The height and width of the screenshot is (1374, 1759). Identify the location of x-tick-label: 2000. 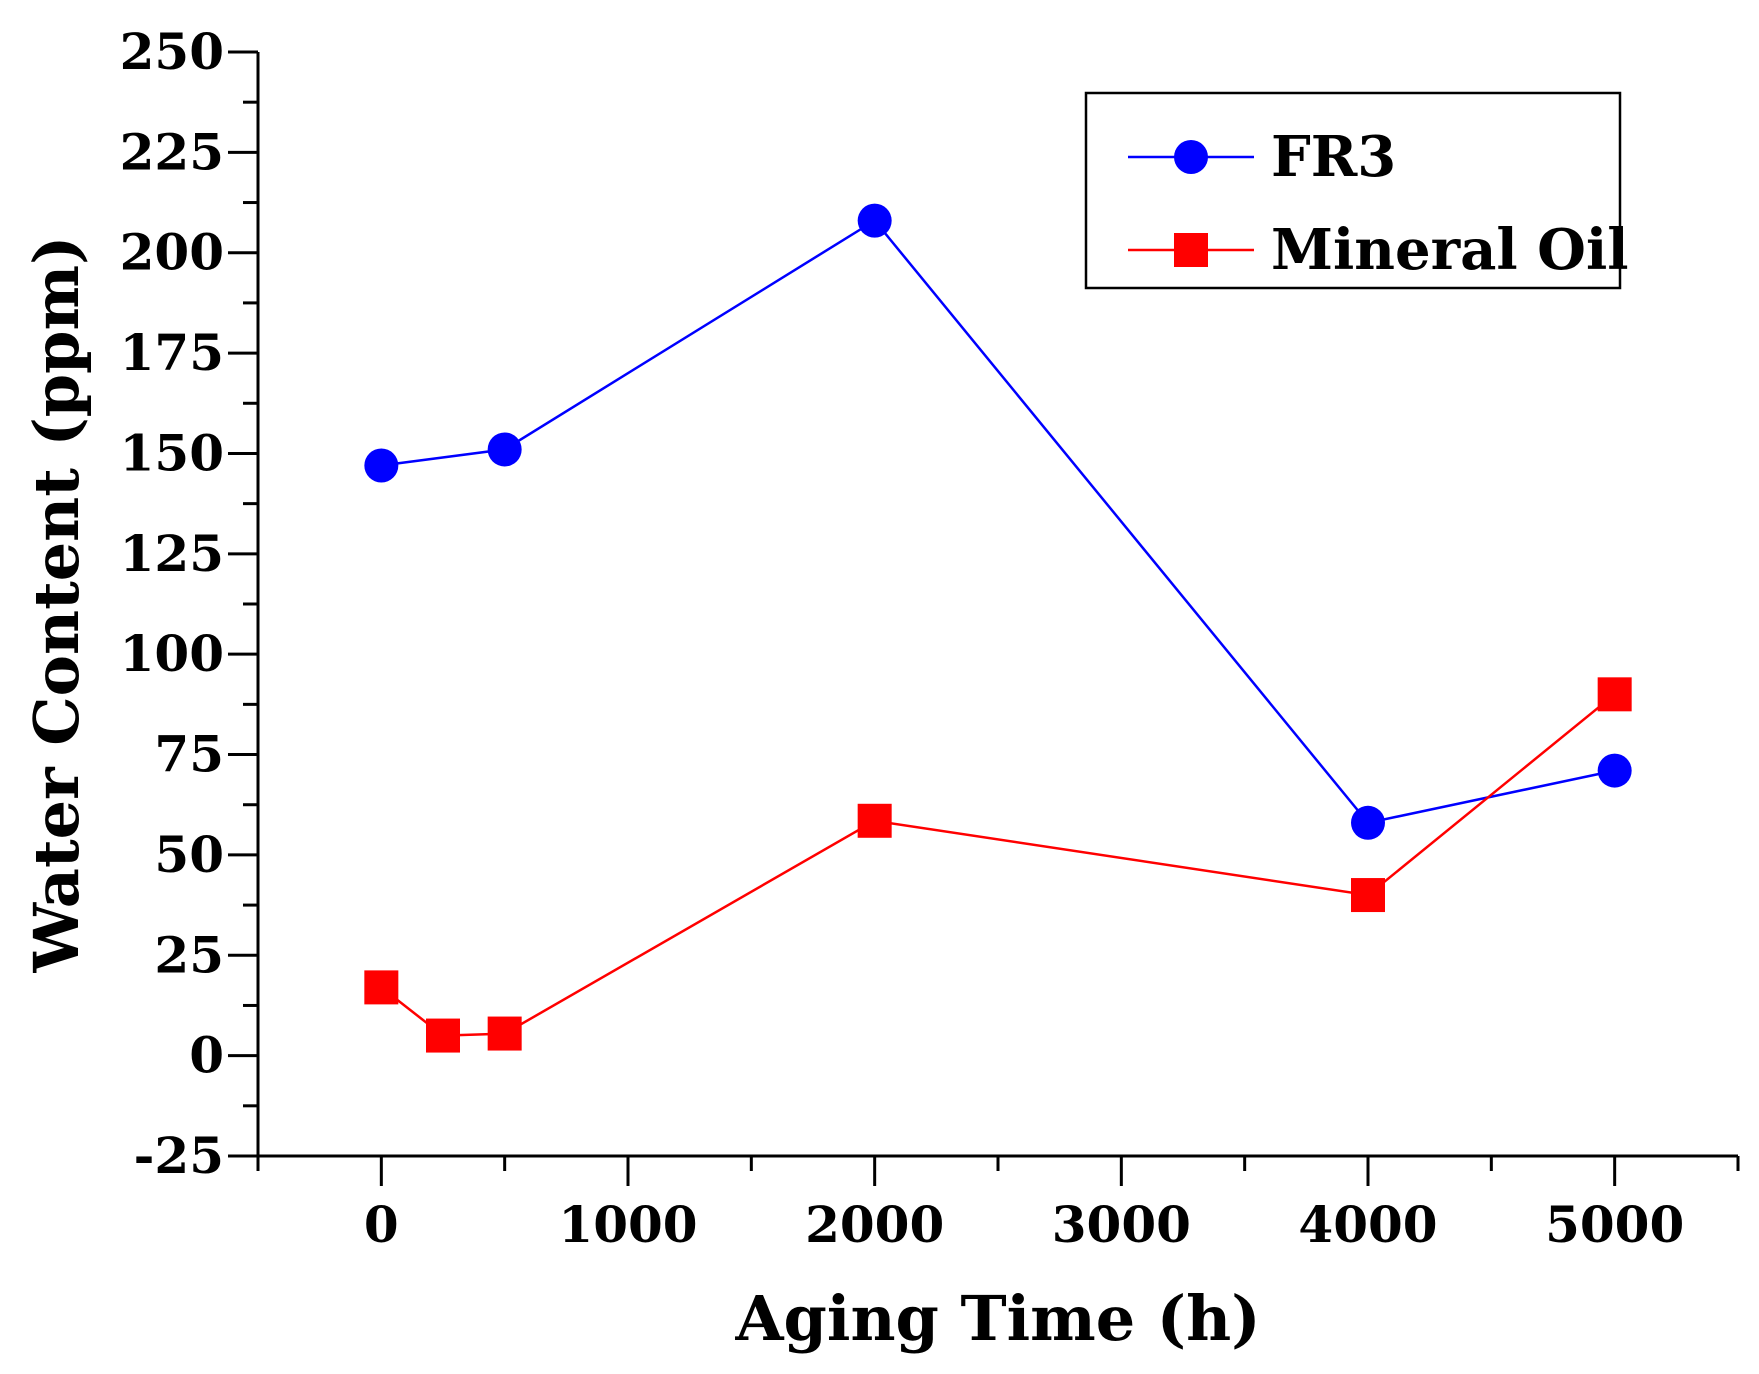
(874, 1224).